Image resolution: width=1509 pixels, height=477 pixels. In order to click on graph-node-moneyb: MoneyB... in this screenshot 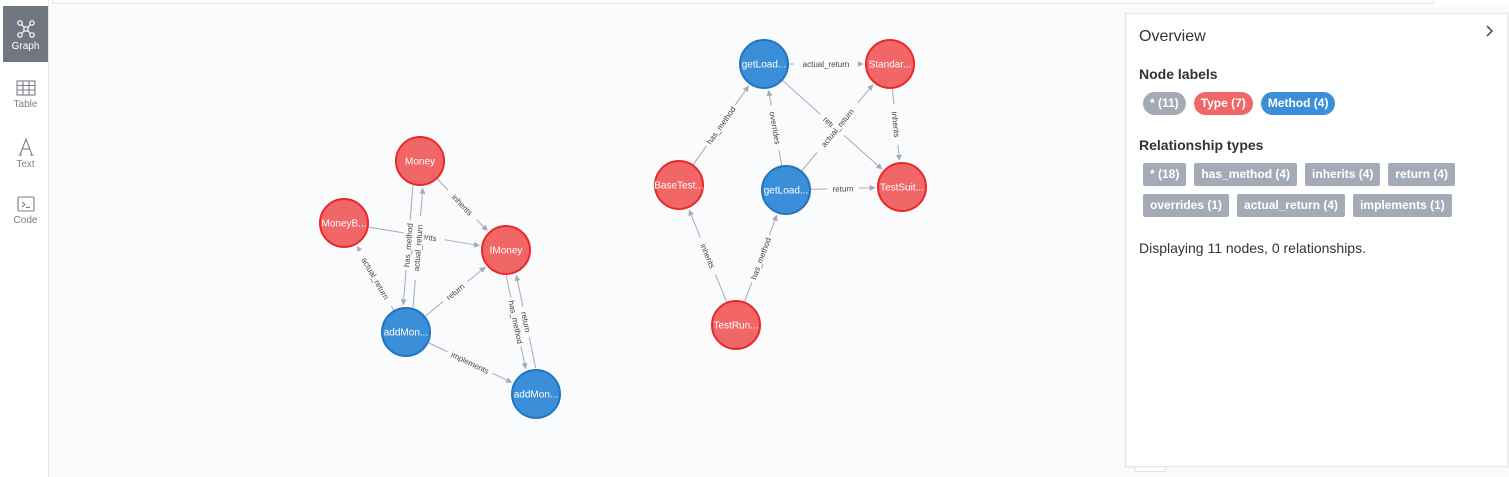, I will do `click(344, 223)`.